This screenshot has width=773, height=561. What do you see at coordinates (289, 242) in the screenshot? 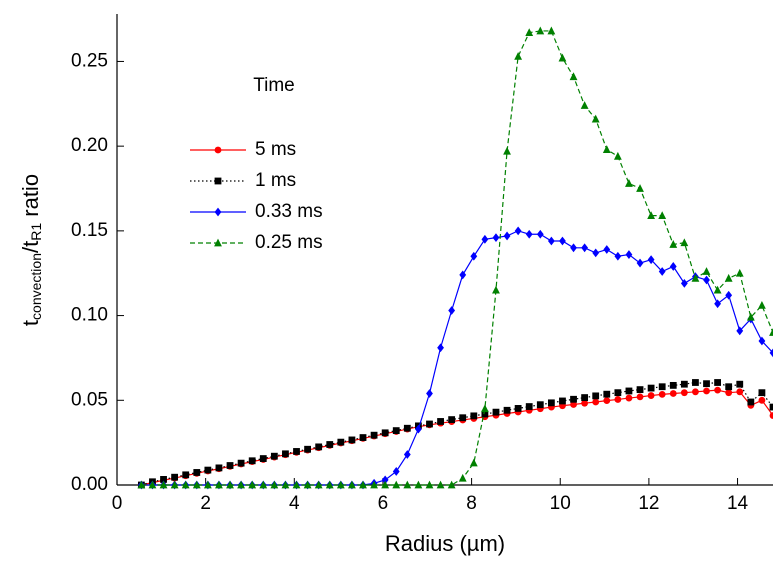
I see `legend-label: 0.25 ms` at bounding box center [289, 242].